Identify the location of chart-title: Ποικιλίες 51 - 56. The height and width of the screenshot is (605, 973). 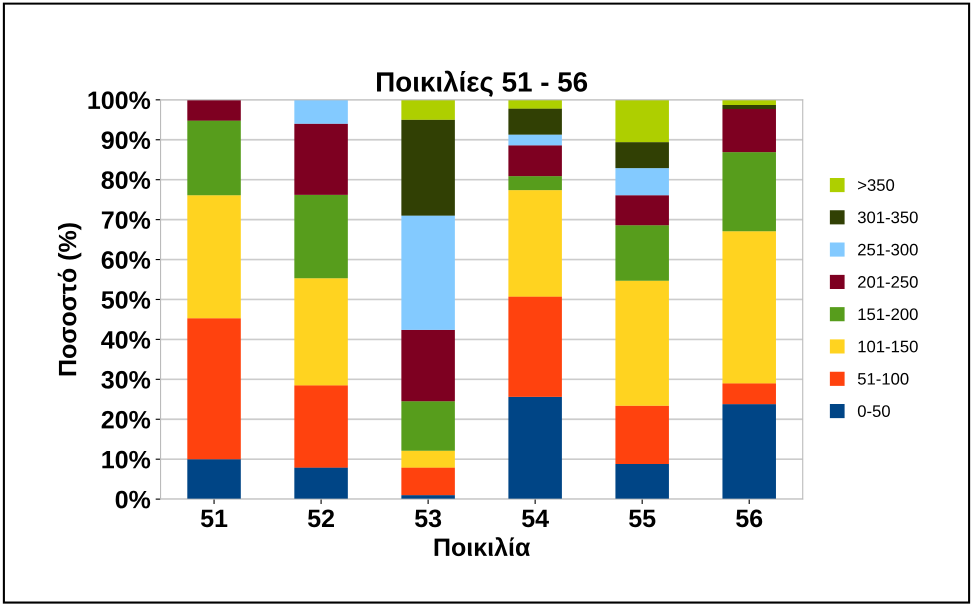
(482, 83).